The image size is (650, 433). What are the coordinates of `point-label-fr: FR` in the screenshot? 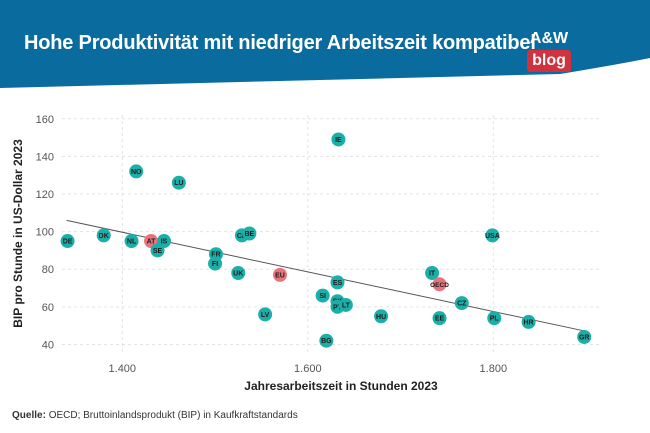 It's located at (215, 255).